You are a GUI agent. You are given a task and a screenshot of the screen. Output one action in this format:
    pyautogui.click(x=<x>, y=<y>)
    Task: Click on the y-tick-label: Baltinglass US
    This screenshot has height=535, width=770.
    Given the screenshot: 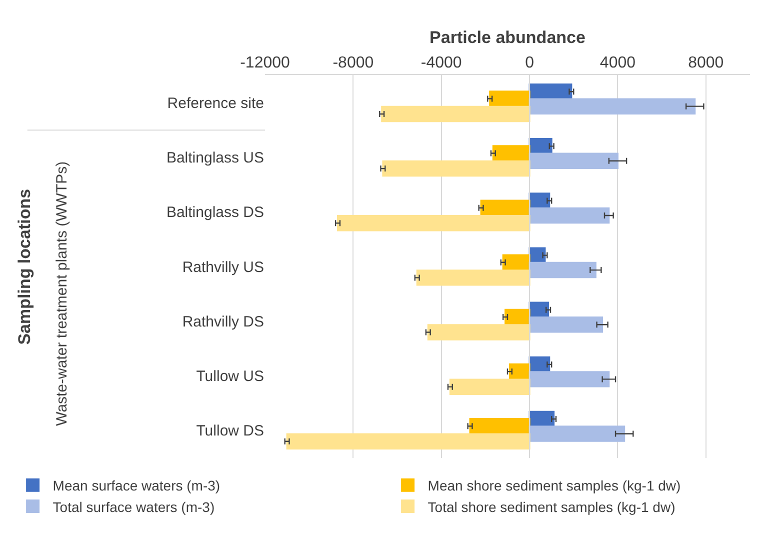 What is the action you would take?
    pyautogui.click(x=215, y=158)
    